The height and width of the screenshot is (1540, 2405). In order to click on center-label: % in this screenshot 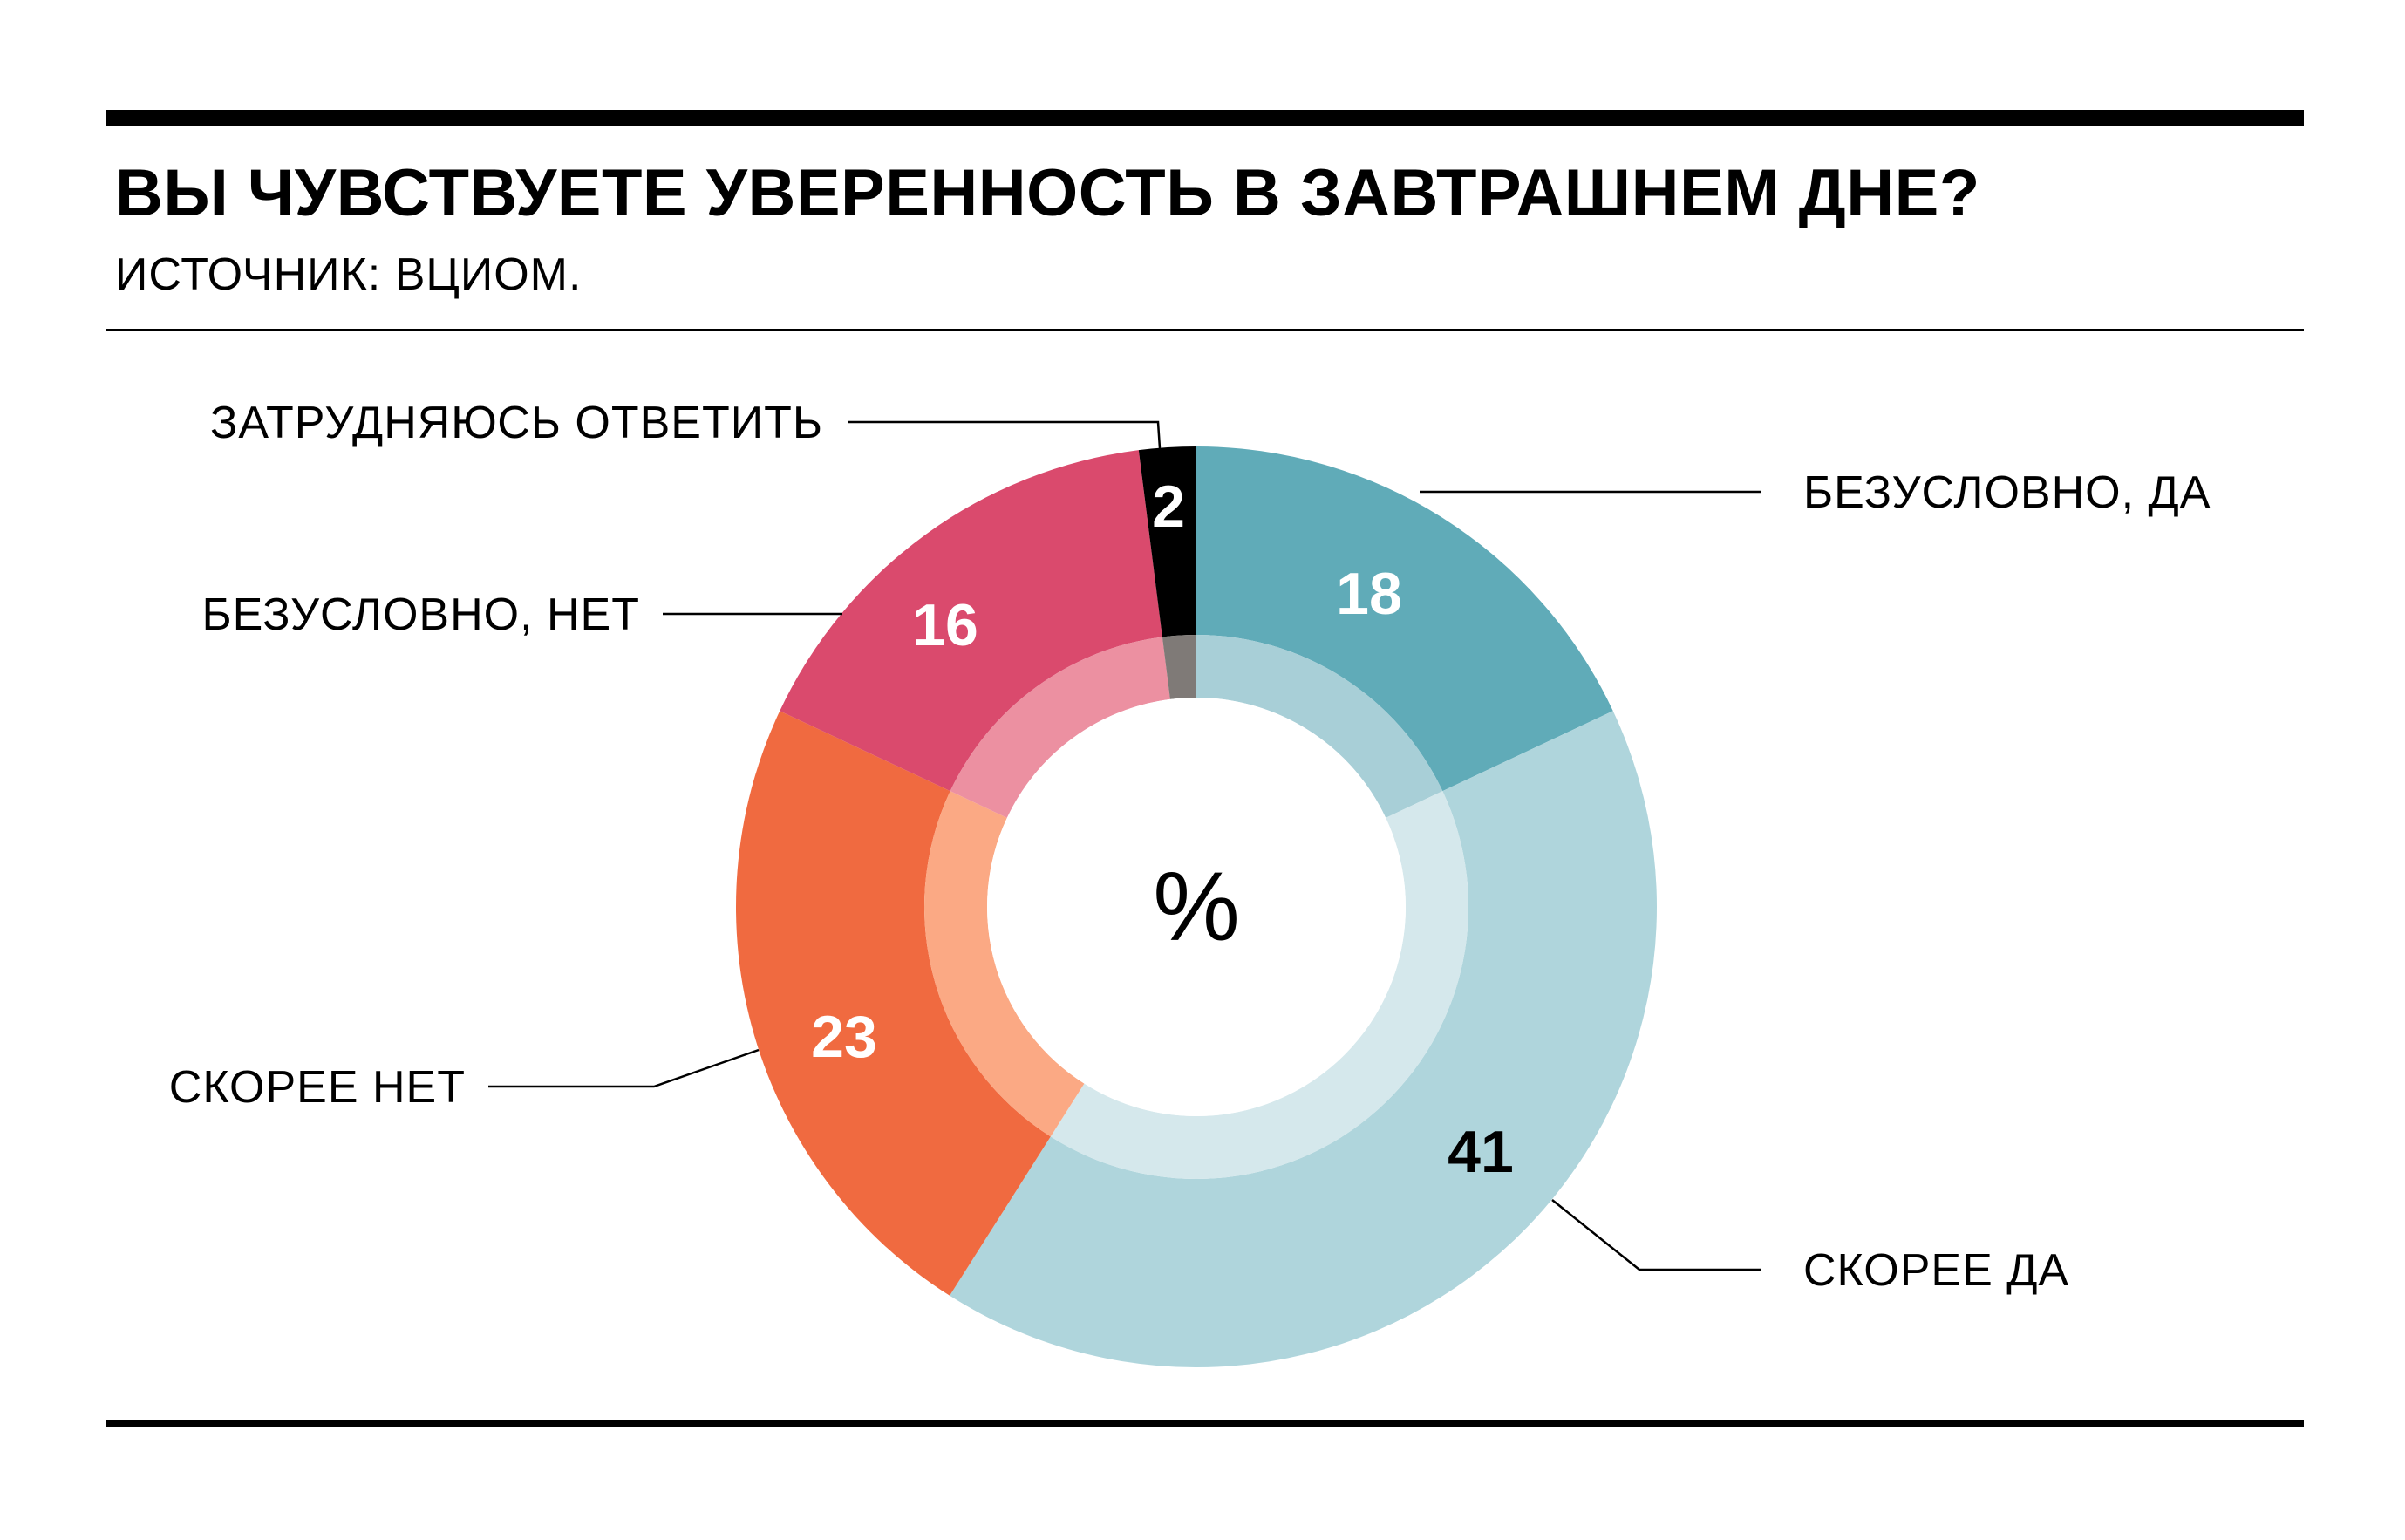, I will do `click(1196, 907)`.